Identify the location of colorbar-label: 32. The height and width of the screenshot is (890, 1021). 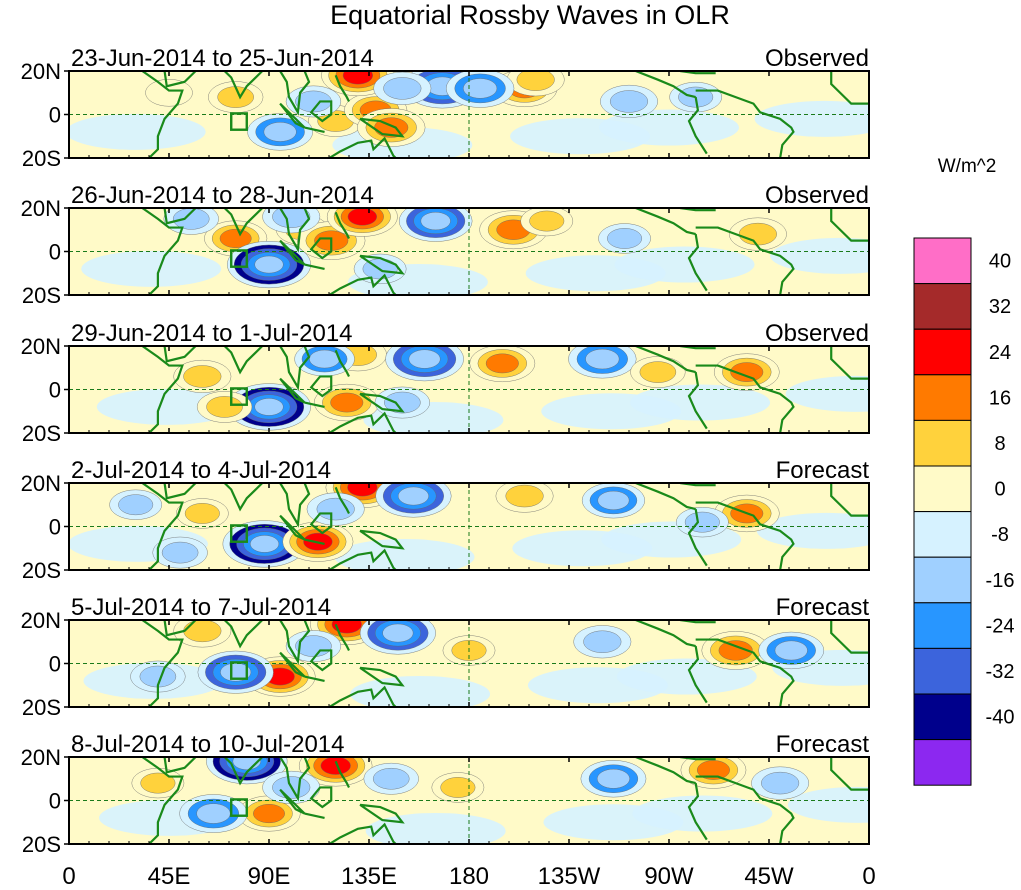
(1000, 307).